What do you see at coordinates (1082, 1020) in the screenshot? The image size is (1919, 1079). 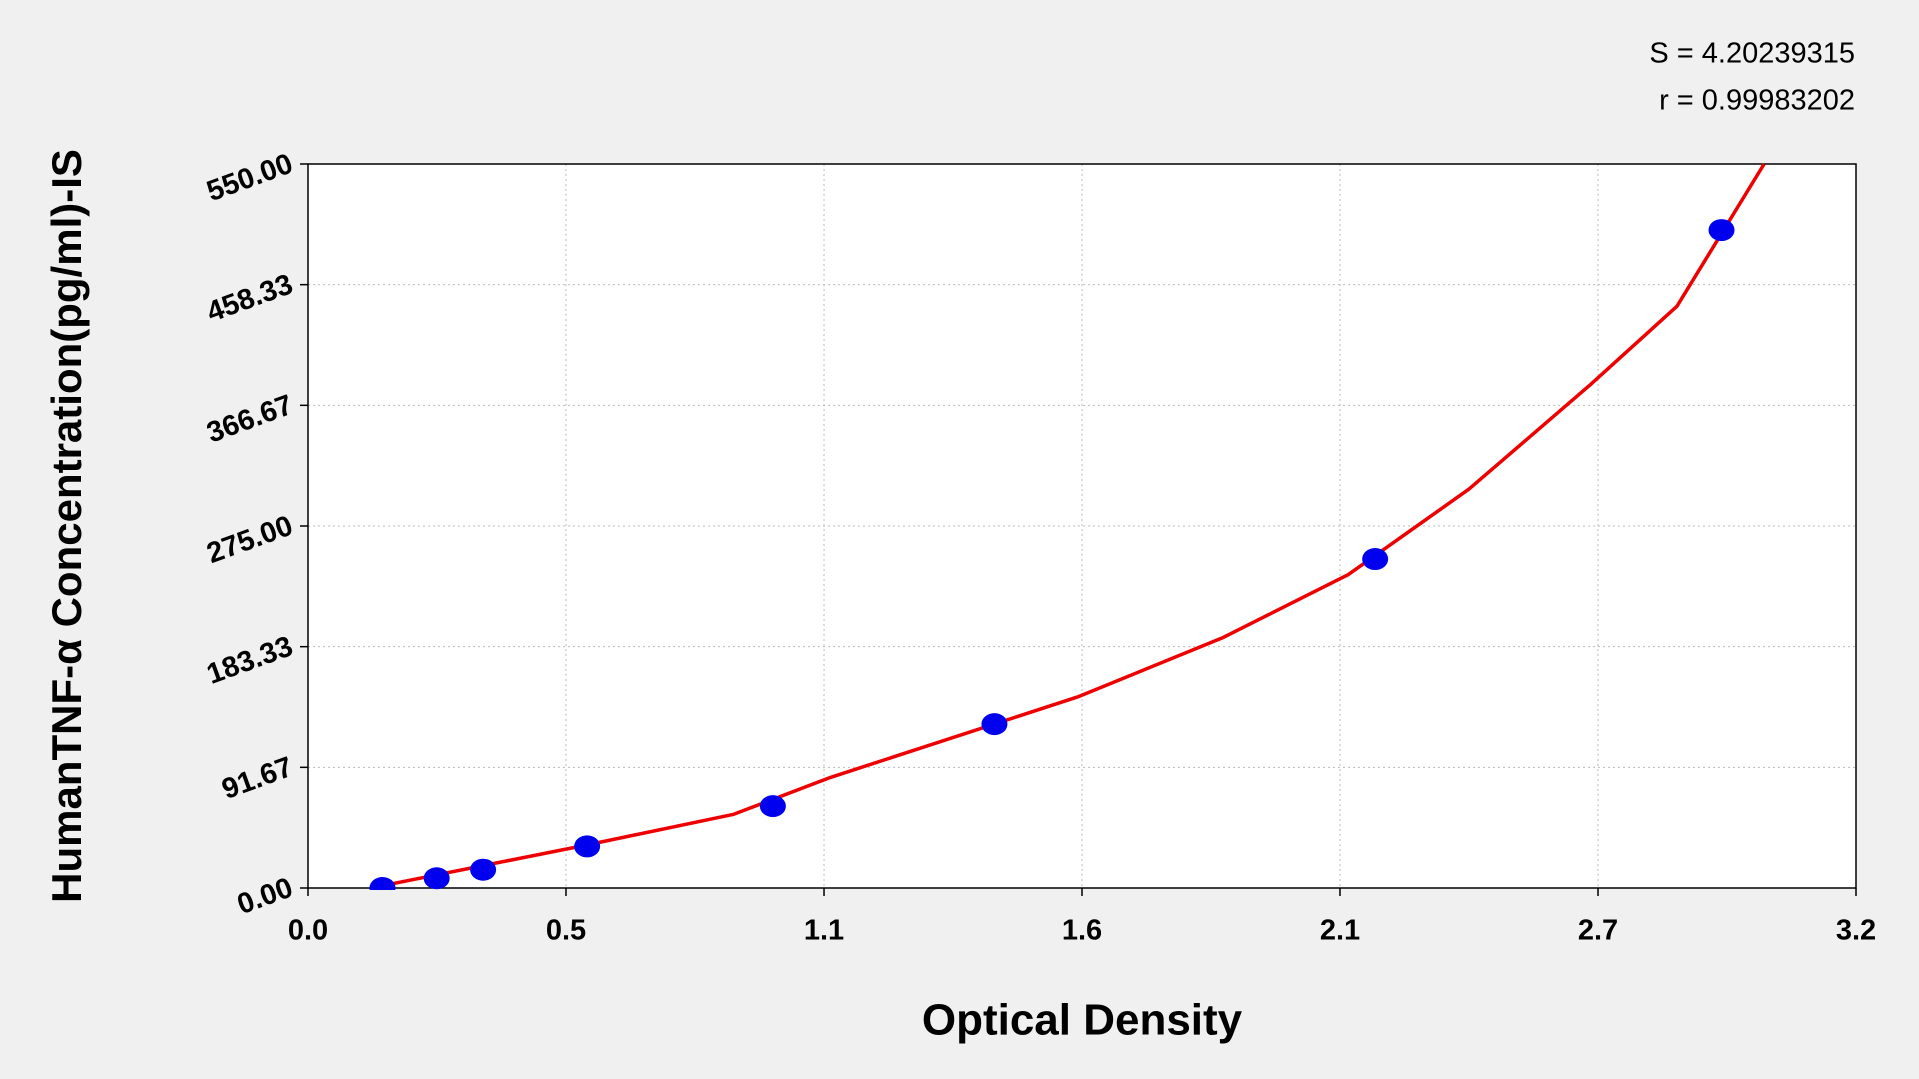 I see `x-axis-title: Optical Density` at bounding box center [1082, 1020].